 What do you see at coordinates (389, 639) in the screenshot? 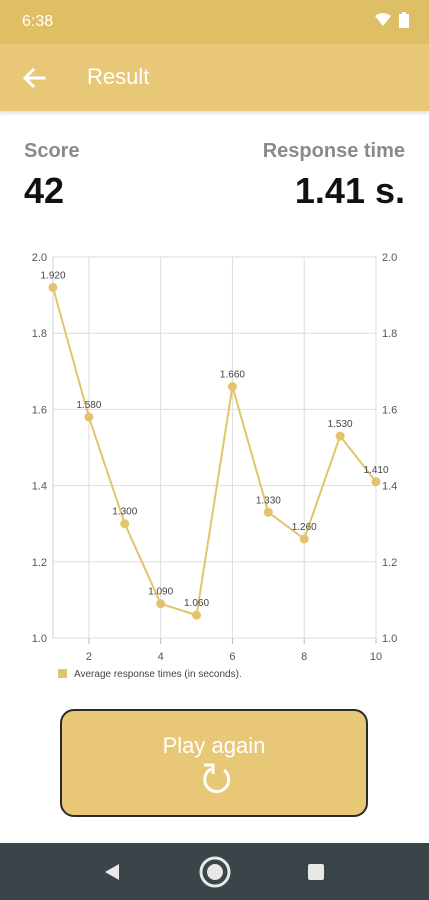
I see `chart-y-tick-label-right: 1.0` at bounding box center [389, 639].